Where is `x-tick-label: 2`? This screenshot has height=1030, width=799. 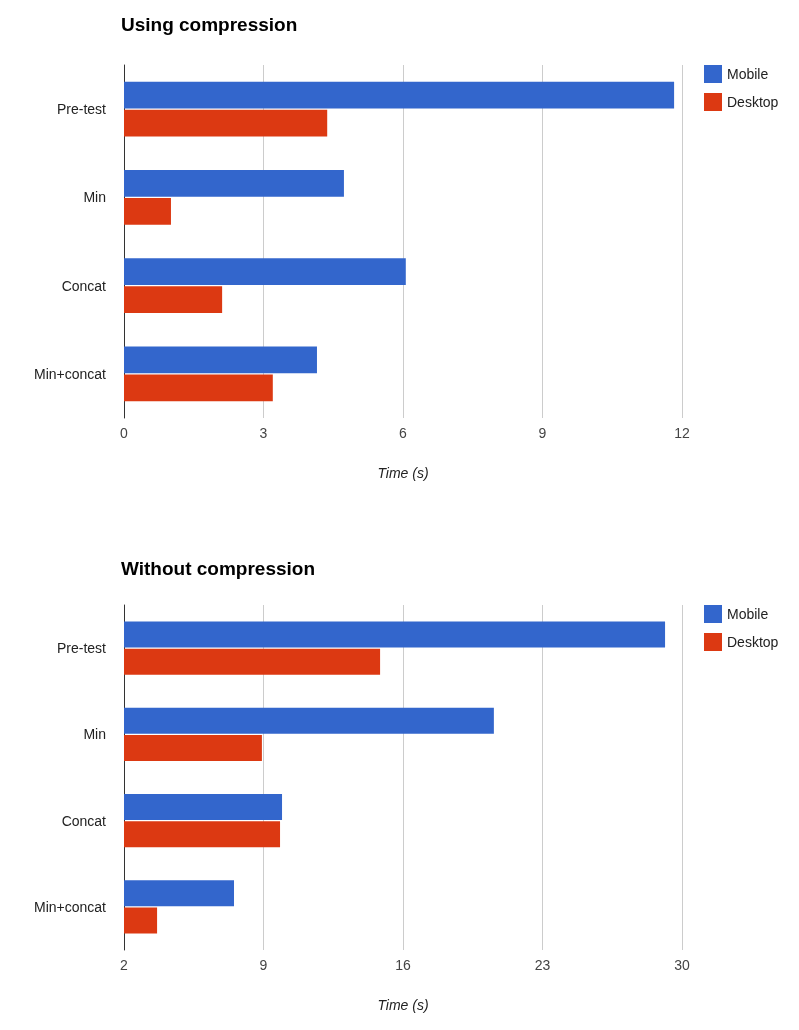 x-tick-label: 2 is located at coordinates (124, 965).